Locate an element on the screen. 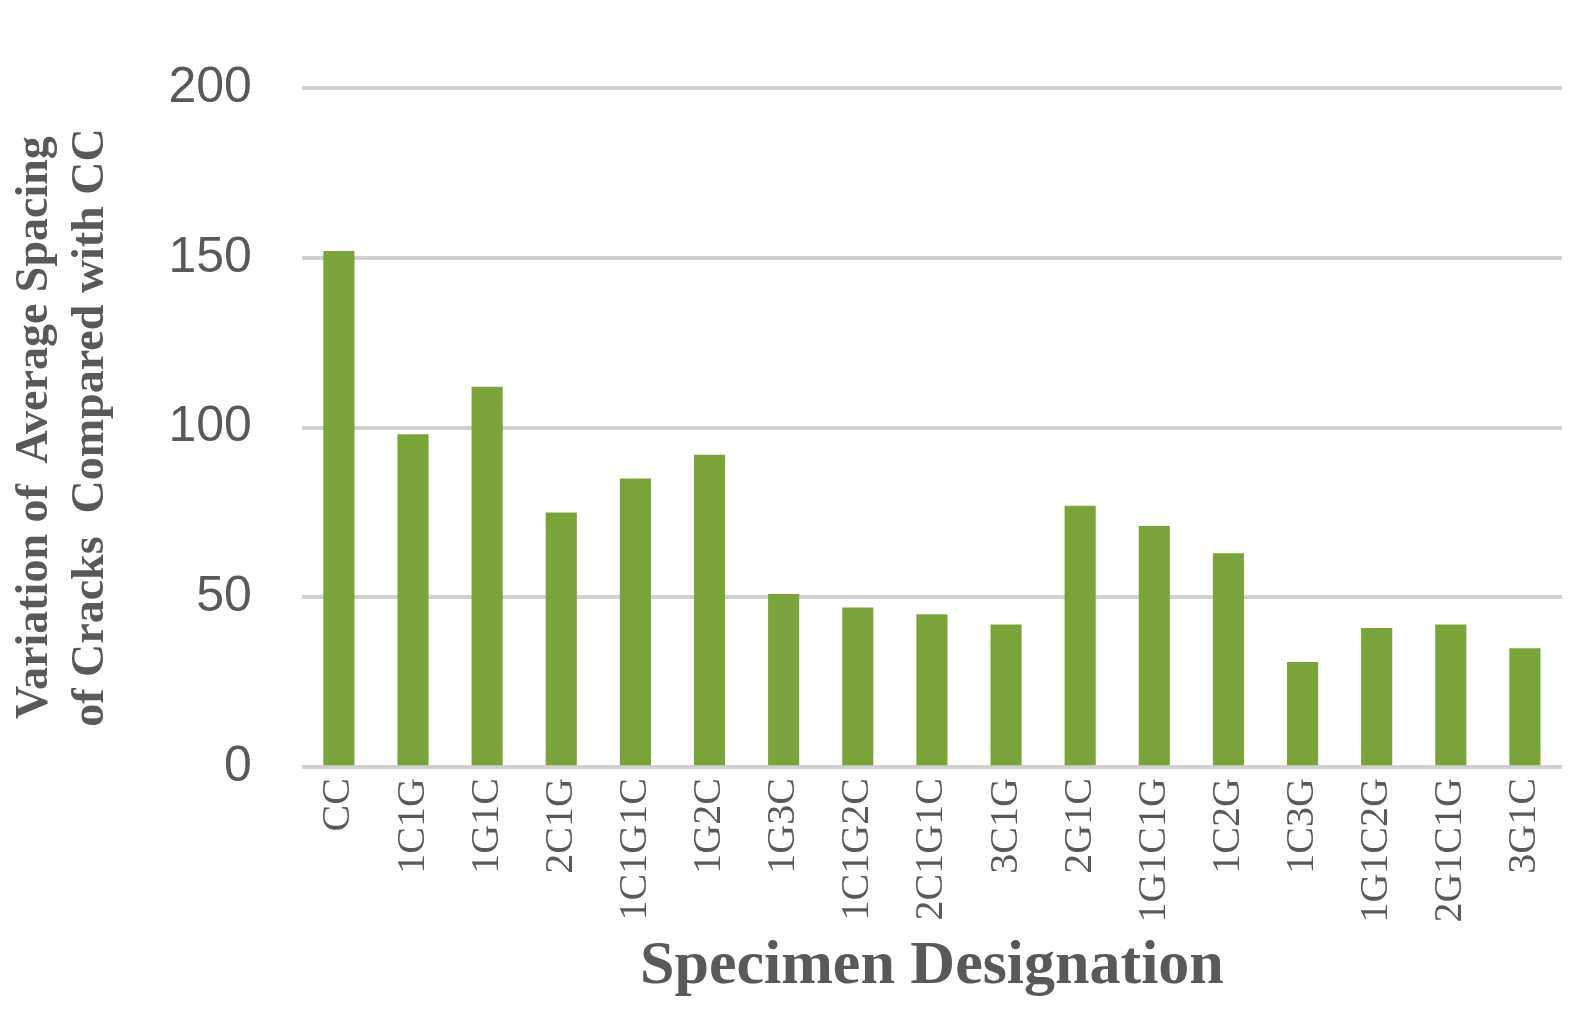 The height and width of the screenshot is (1024, 1594). y-axis-title: Variation of Average Spacing of Cracks Compared with CC is located at coordinates (59, 427).